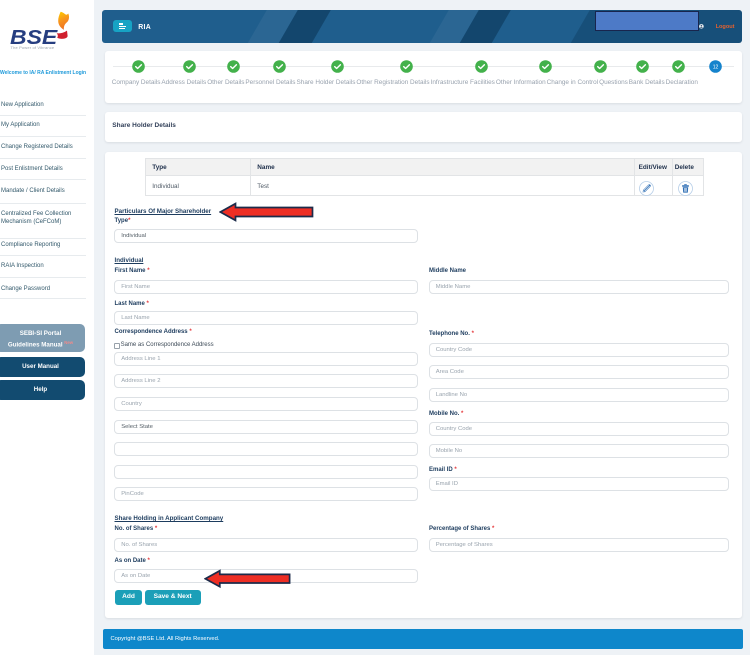 The height and width of the screenshot is (655, 750). I want to click on svg-text: 12, so click(716, 67).